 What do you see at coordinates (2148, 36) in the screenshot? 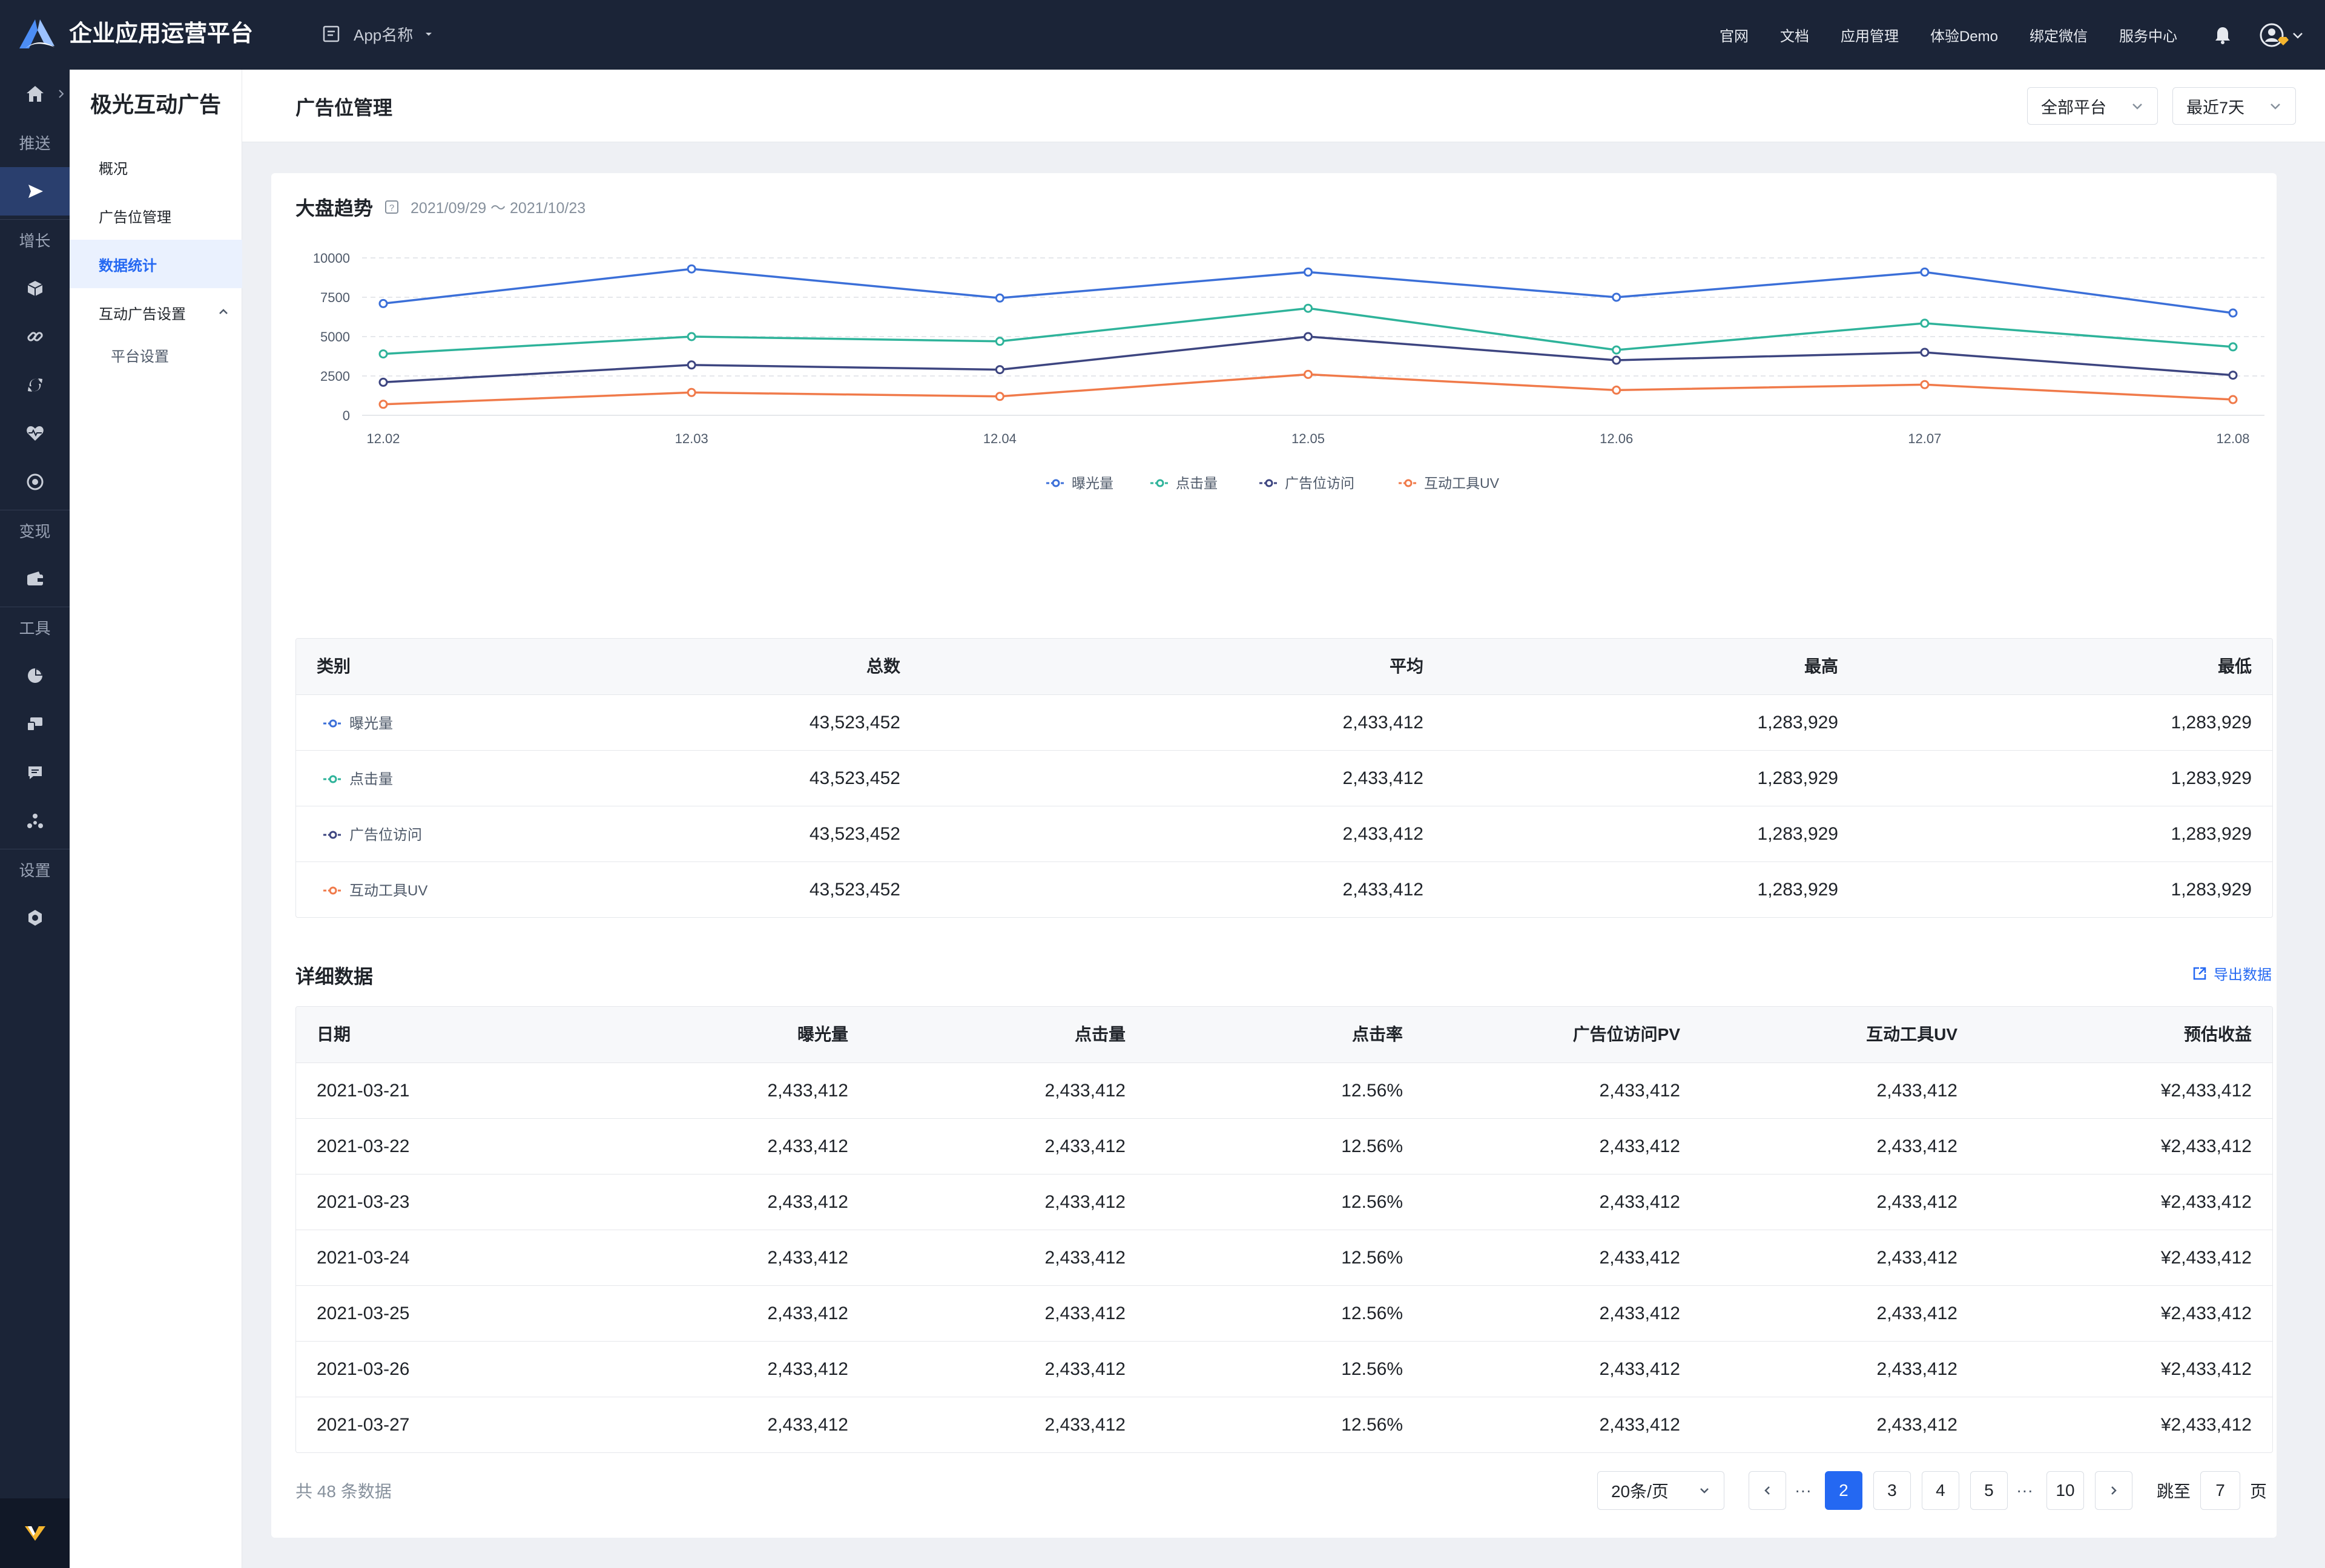
I see `top-nav-service-center: 服务中心` at bounding box center [2148, 36].